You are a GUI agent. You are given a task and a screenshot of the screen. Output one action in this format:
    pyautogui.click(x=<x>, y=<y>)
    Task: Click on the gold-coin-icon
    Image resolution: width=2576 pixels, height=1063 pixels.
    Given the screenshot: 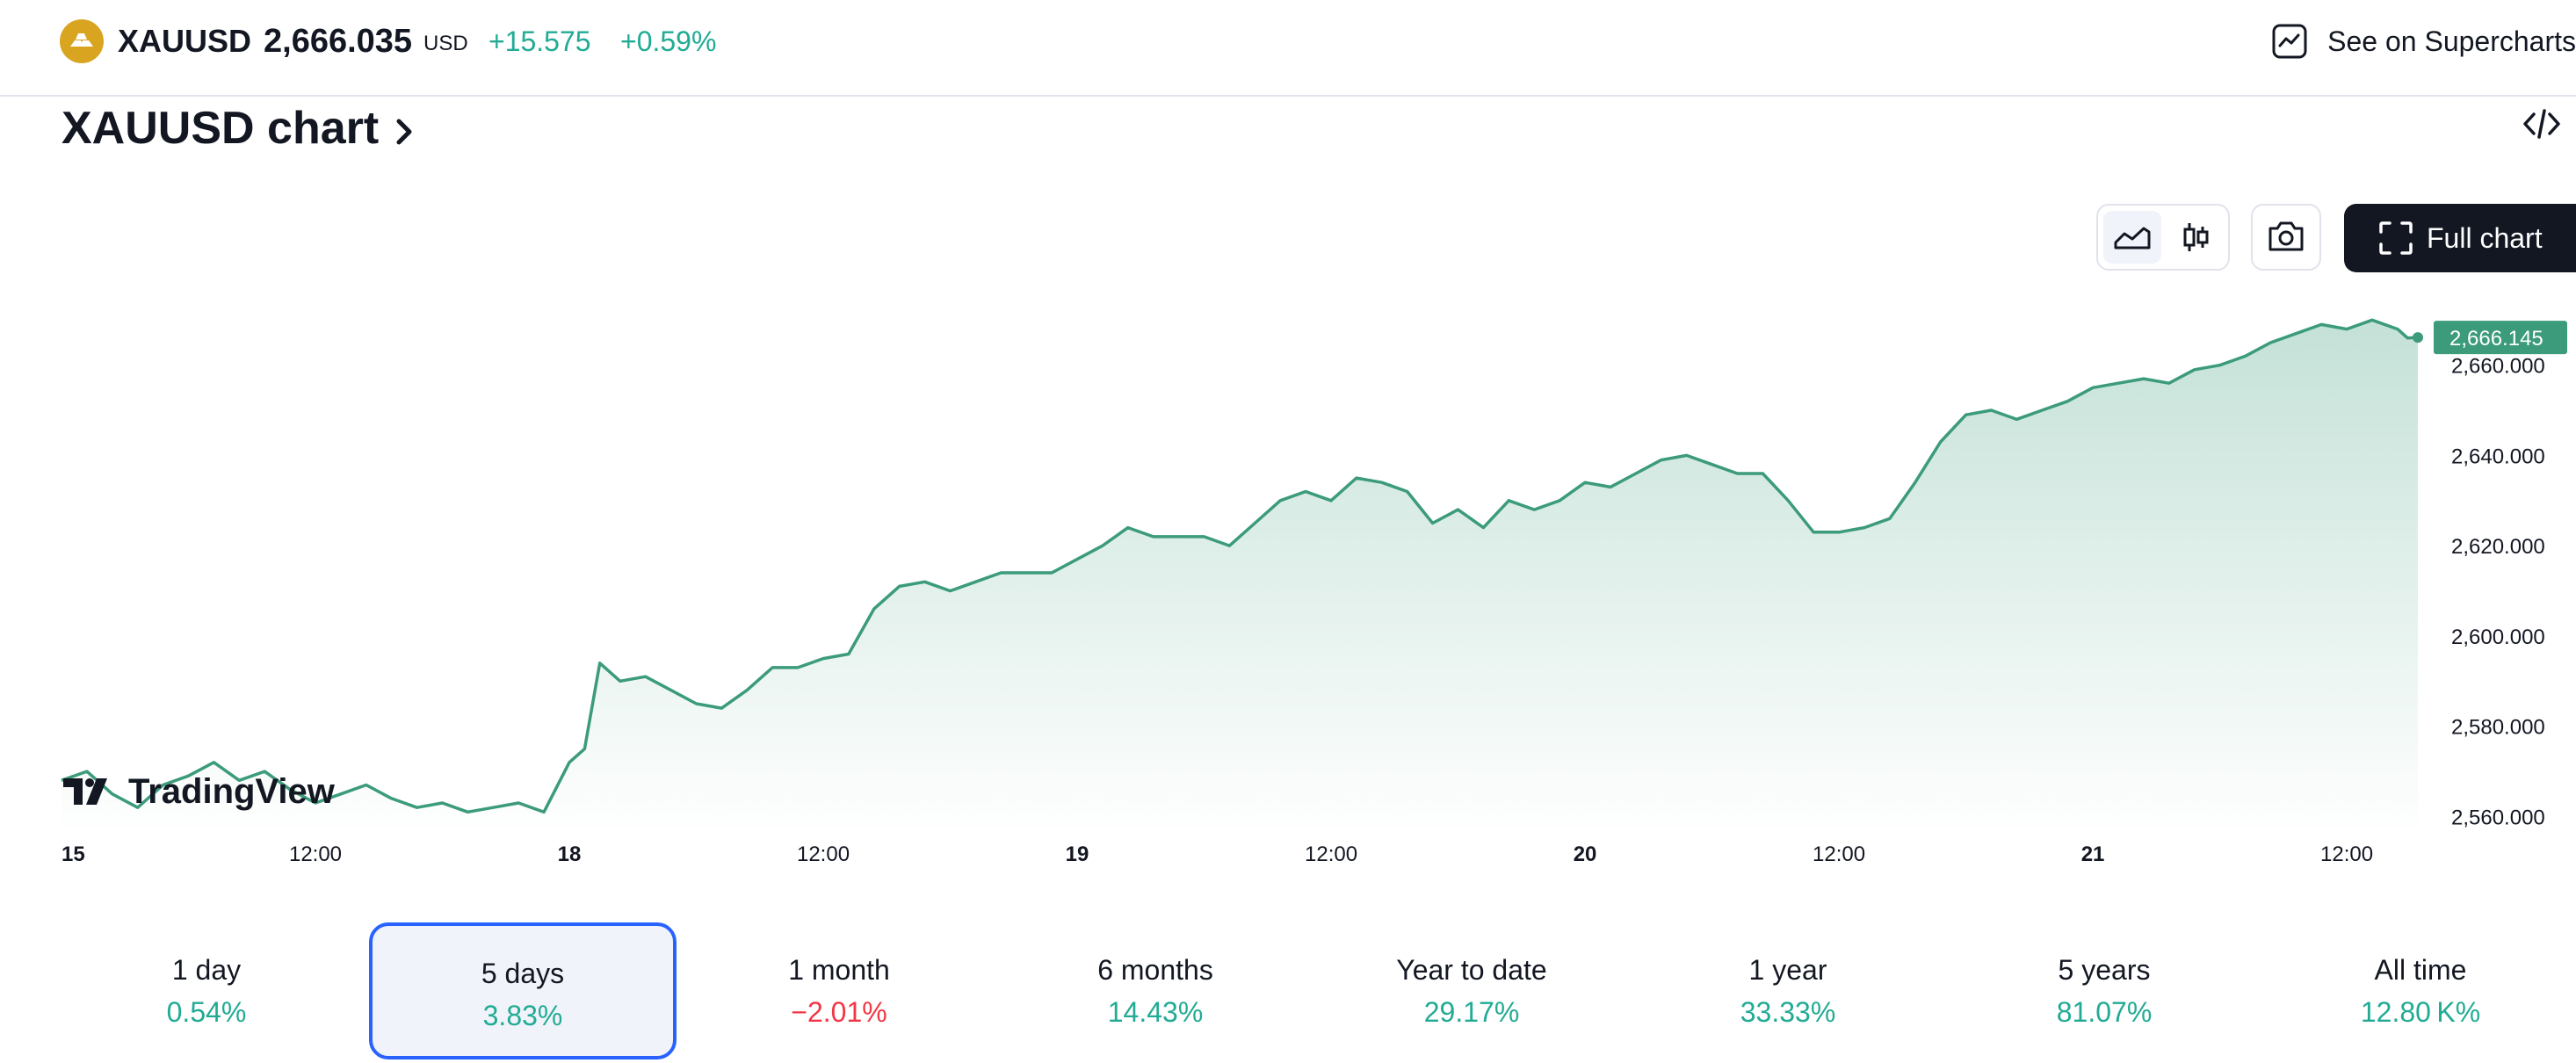 What is the action you would take?
    pyautogui.click(x=82, y=41)
    